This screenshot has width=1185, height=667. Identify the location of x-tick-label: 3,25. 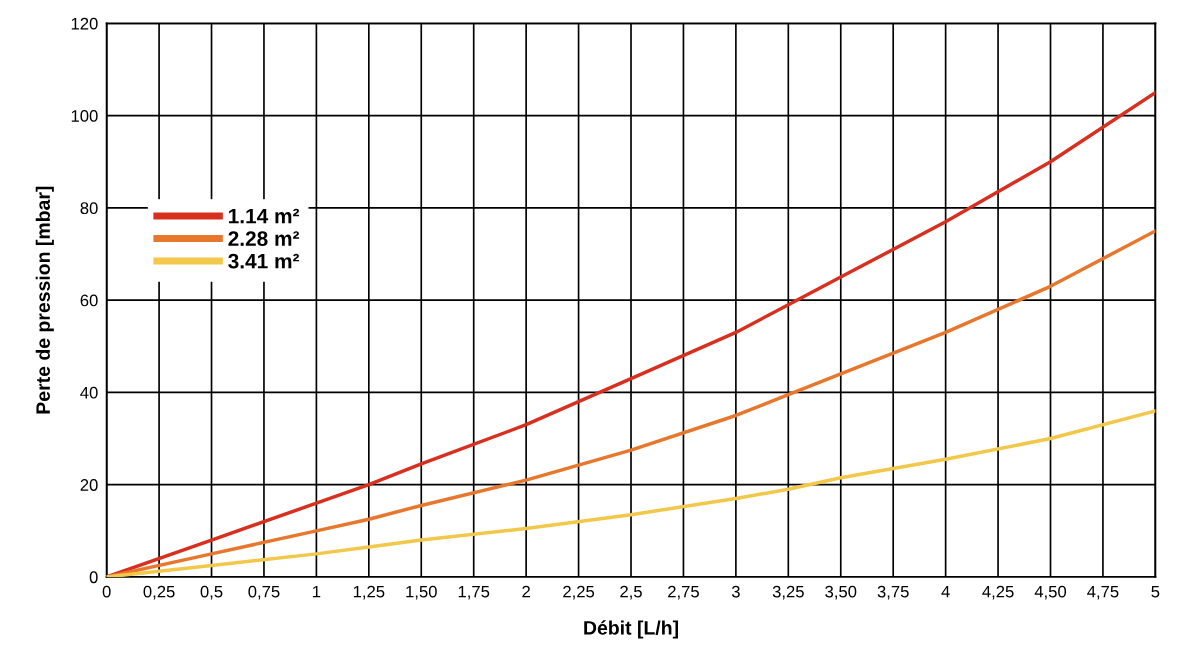
(788, 592).